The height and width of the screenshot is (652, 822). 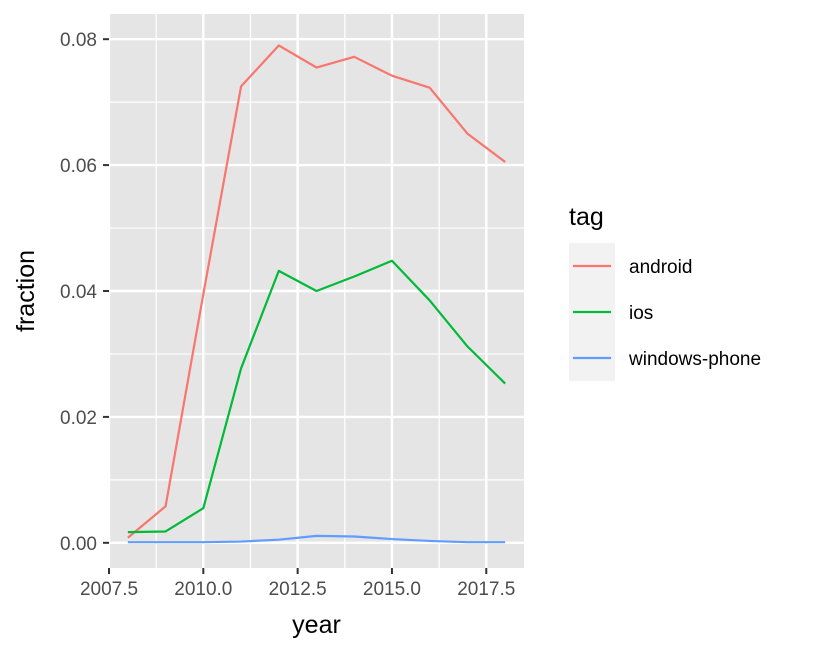 I want to click on y-axis-title: fraction, so click(x=26, y=291).